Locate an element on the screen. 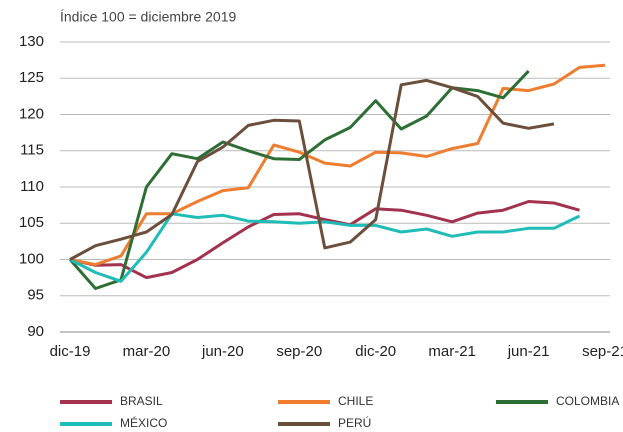  y-tick-label: 125 is located at coordinates (31, 77).